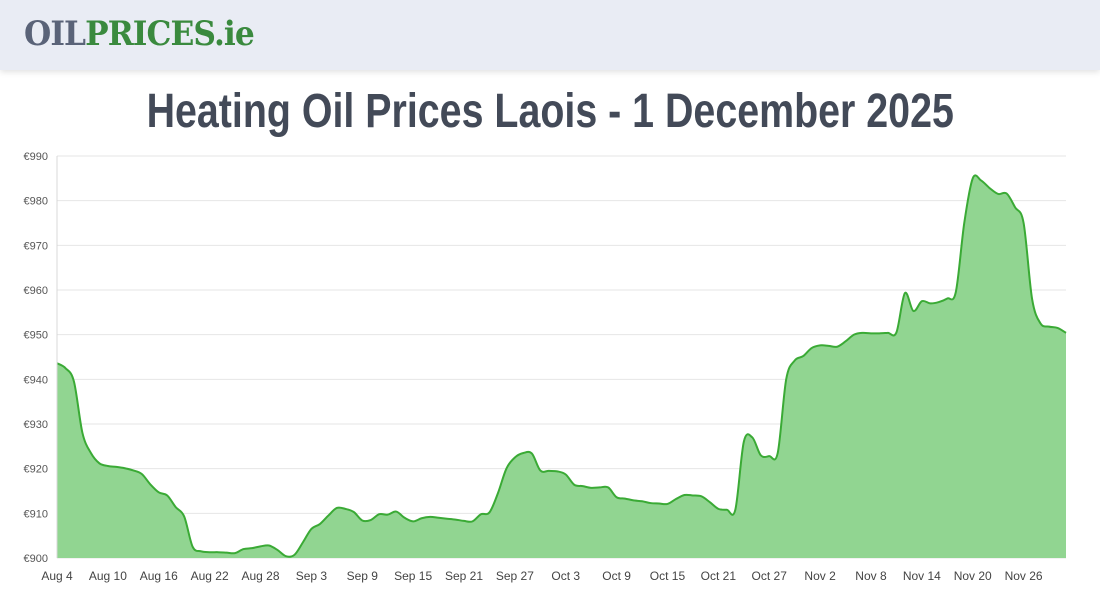  I want to click on y-tick-label: €940, so click(36, 380).